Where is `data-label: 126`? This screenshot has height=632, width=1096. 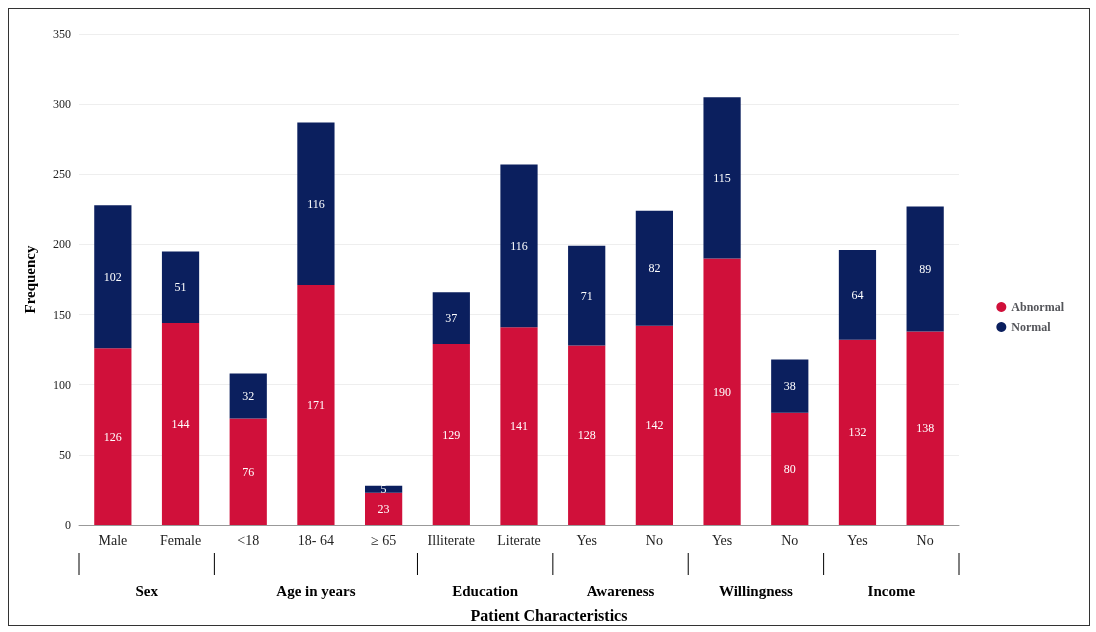
data-label: 126 is located at coordinates (112, 436).